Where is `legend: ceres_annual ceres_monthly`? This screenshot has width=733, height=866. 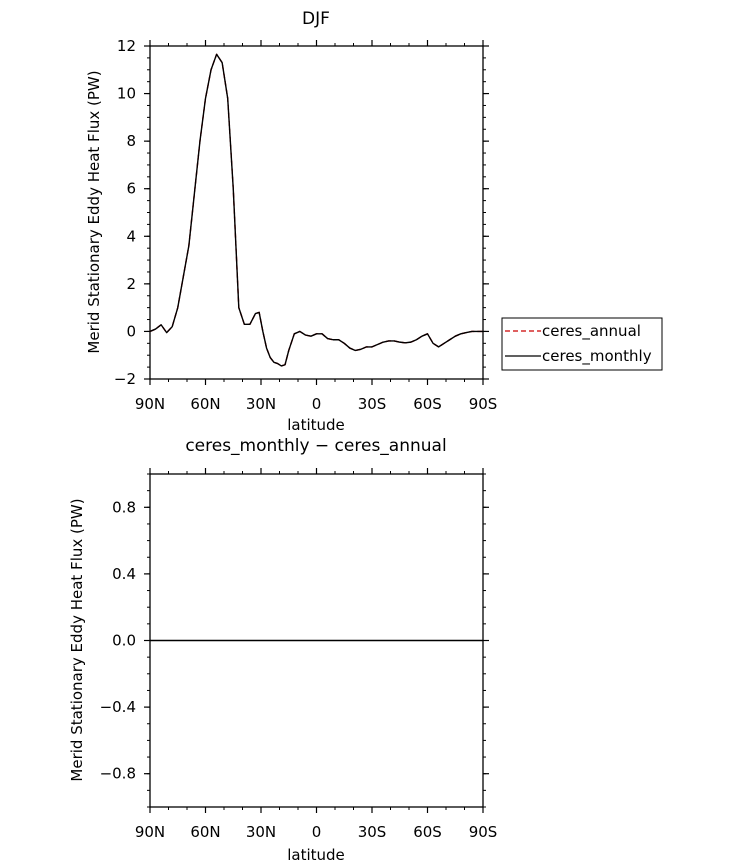
legend: ceres_annual ceres_monthly is located at coordinates (582, 344).